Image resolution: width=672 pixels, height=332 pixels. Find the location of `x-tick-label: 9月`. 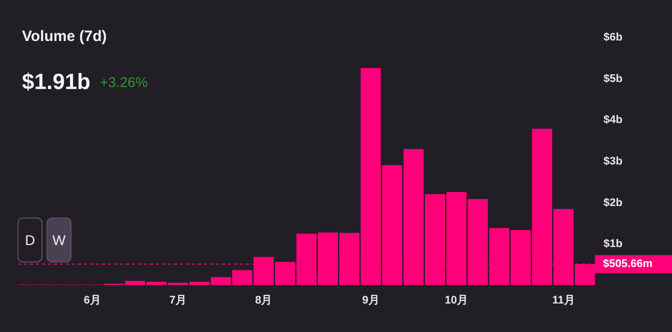

x-tick-label: 9月 is located at coordinates (371, 300).